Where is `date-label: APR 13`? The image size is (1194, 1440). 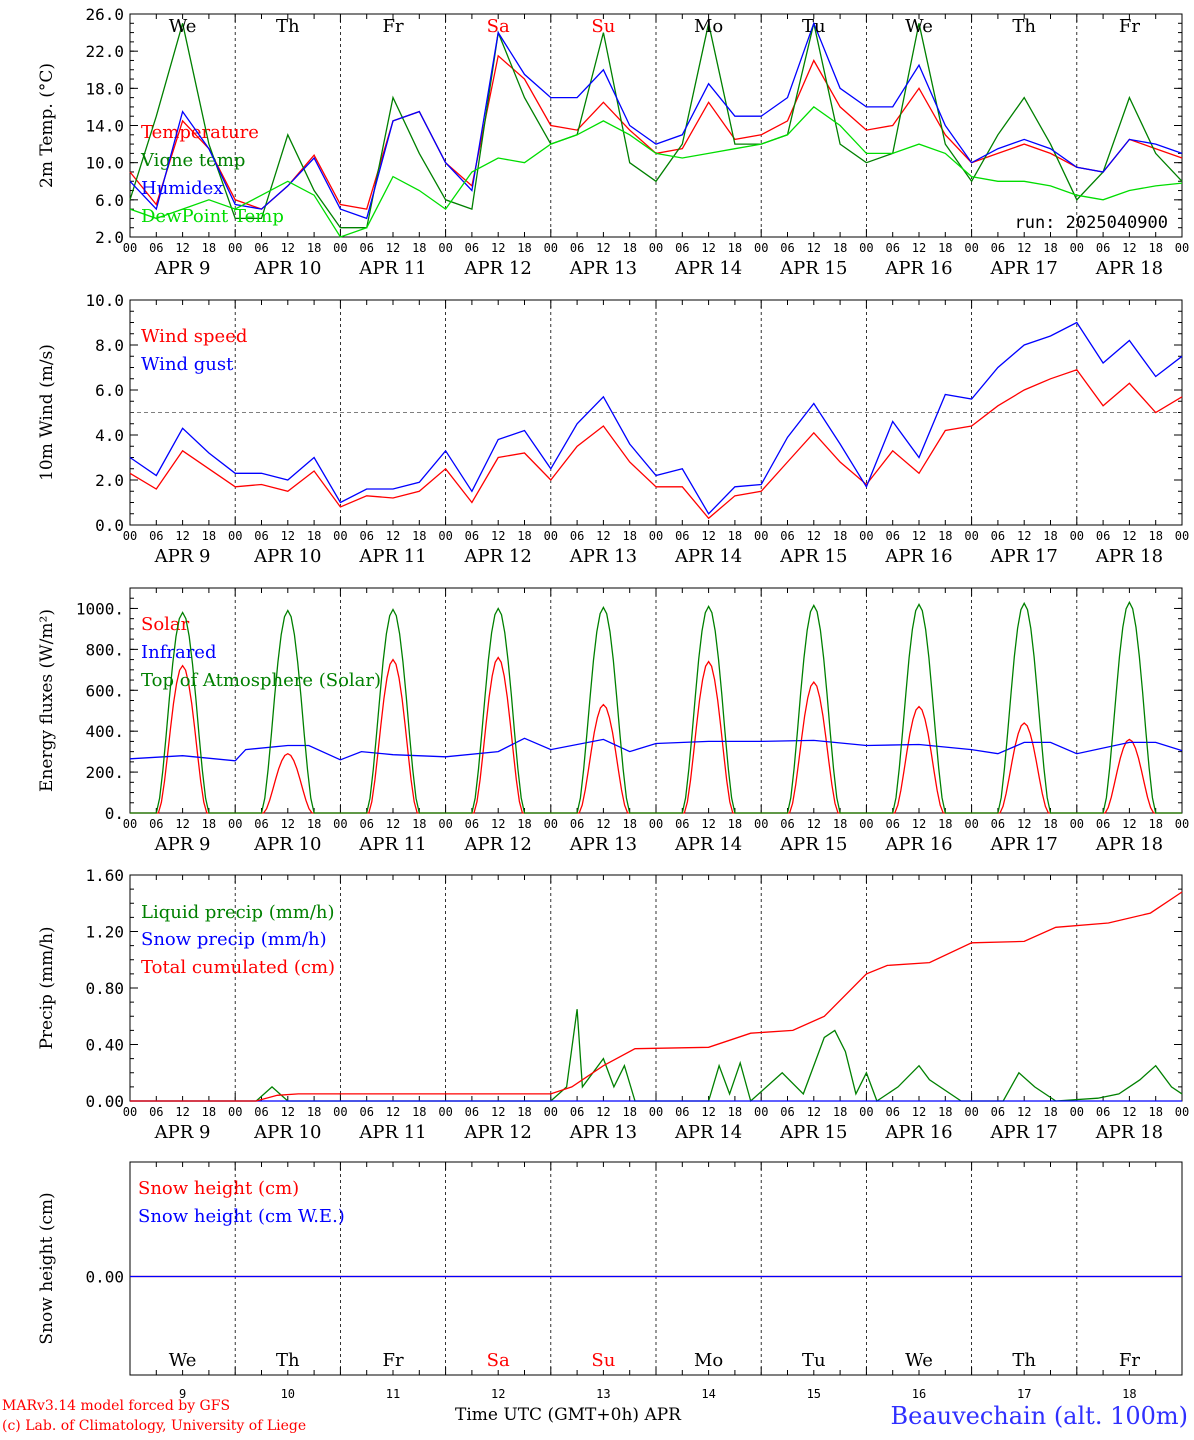 date-label: APR 13 is located at coordinates (603, 1132).